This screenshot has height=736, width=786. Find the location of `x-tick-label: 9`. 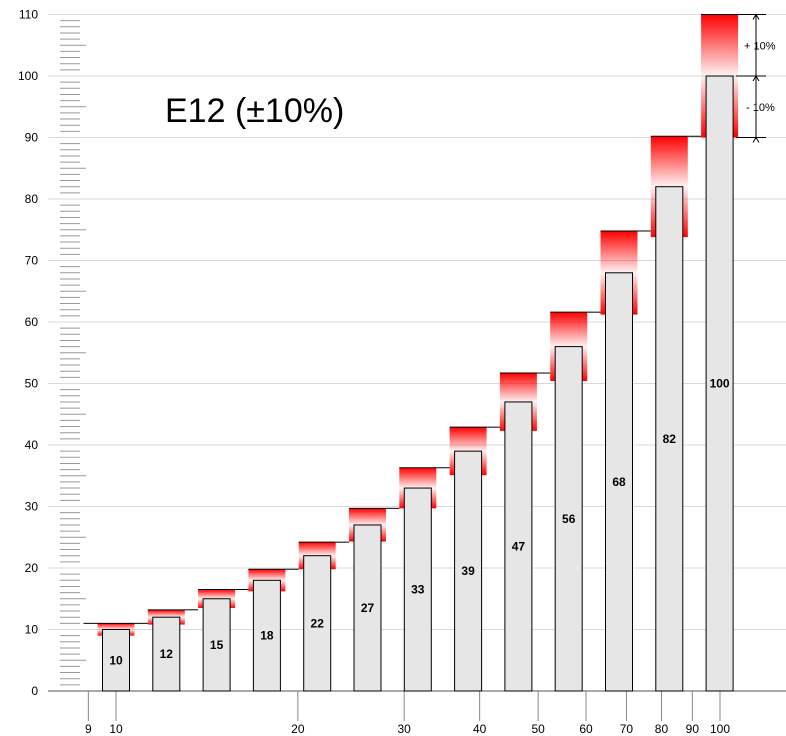

x-tick-label: 9 is located at coordinates (88, 729).